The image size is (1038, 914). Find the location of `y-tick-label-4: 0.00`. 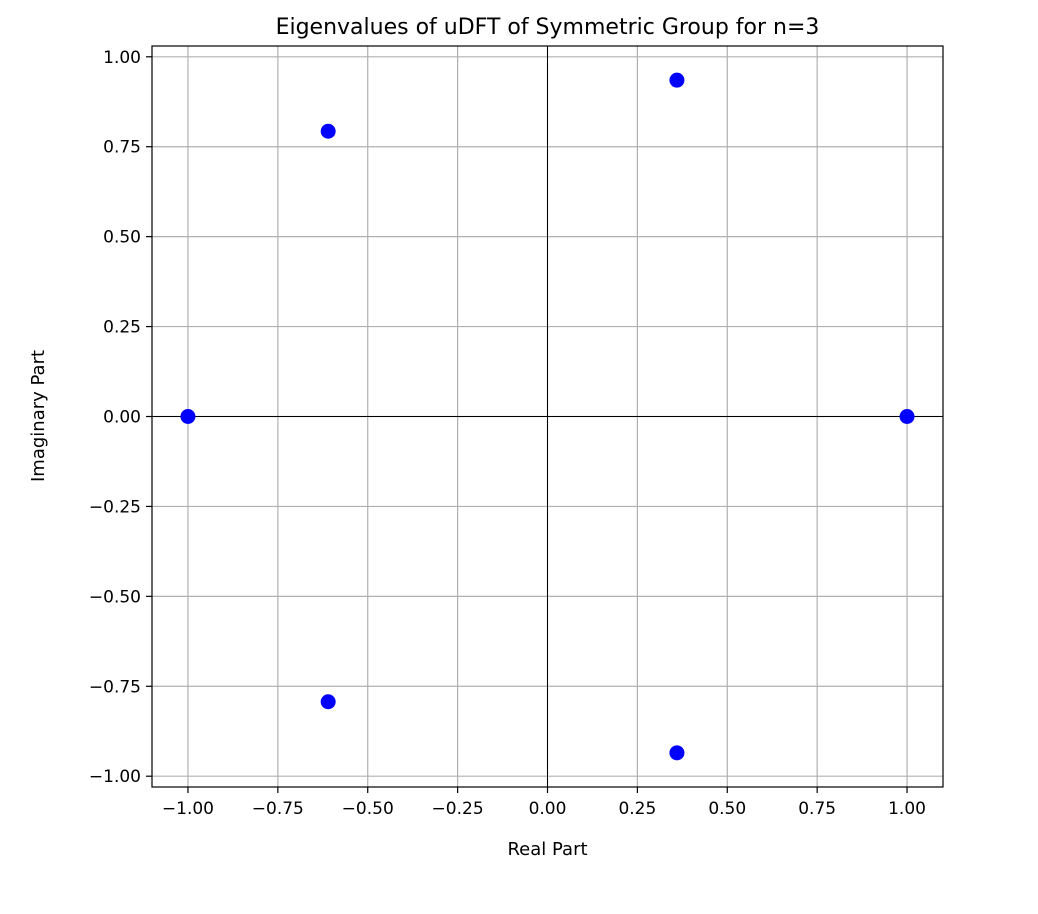

y-tick-label-4: 0.00 is located at coordinates (122, 418).